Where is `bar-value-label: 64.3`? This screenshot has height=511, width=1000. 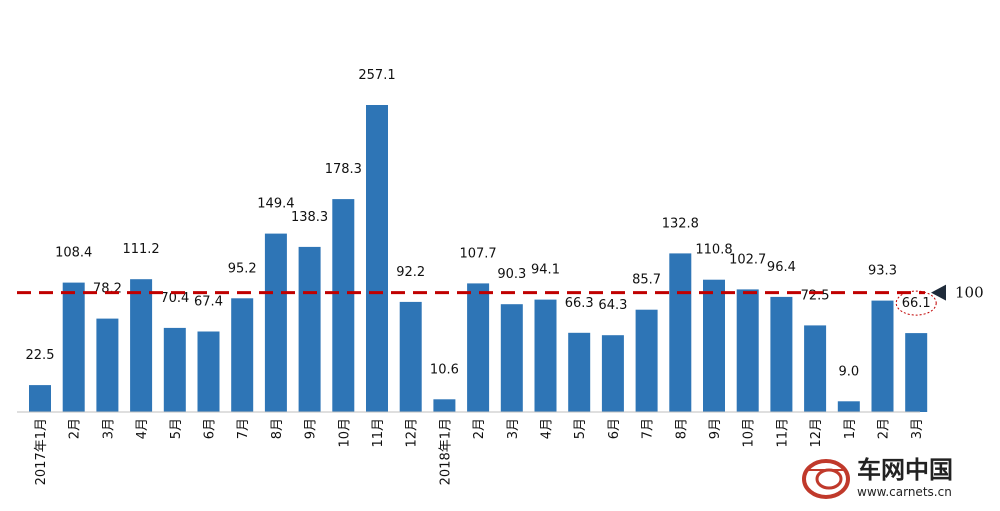 bar-value-label: 64.3 is located at coordinates (612, 305).